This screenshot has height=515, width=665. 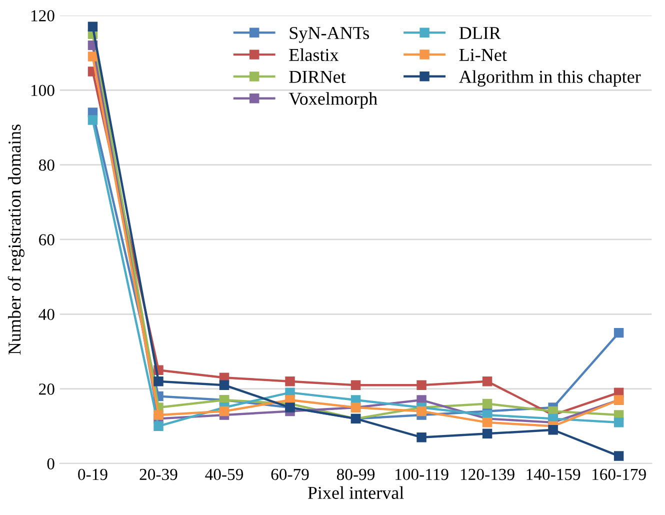 I want to click on x-axis-title: Pixel interval, so click(x=356, y=492).